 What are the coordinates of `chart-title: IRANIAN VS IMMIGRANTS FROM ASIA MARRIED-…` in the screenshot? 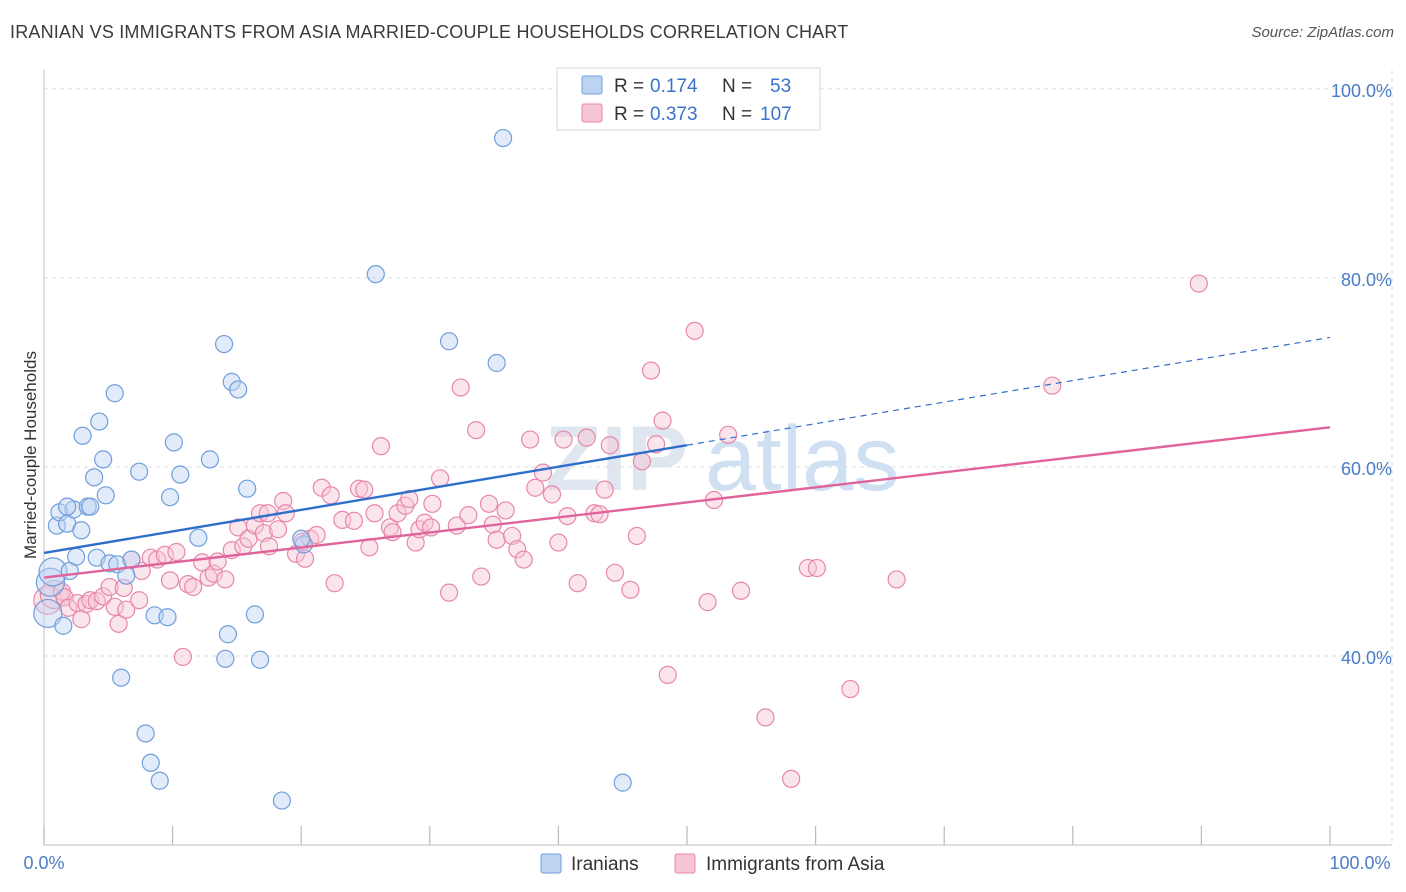 It's located at (429, 32).